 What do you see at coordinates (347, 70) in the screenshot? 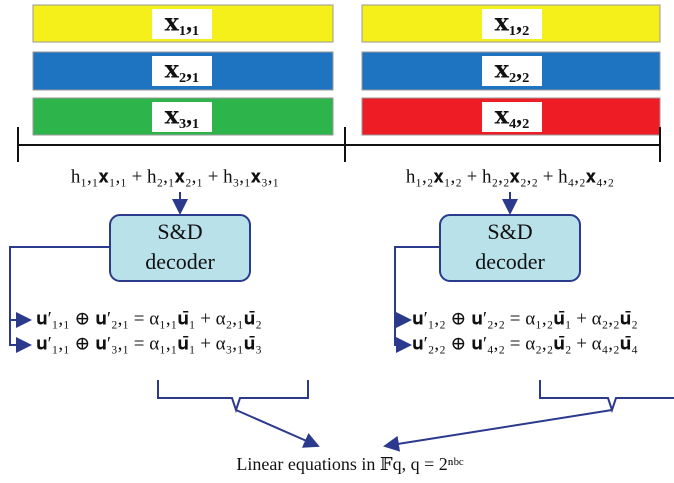
I see `block-labels: 𝐱₁,₁ 𝐱₁,₂ 𝐱₂,₁ 𝐱₂,₂ 𝐱₃,₁ 𝐱₄,₂` at bounding box center [347, 70].